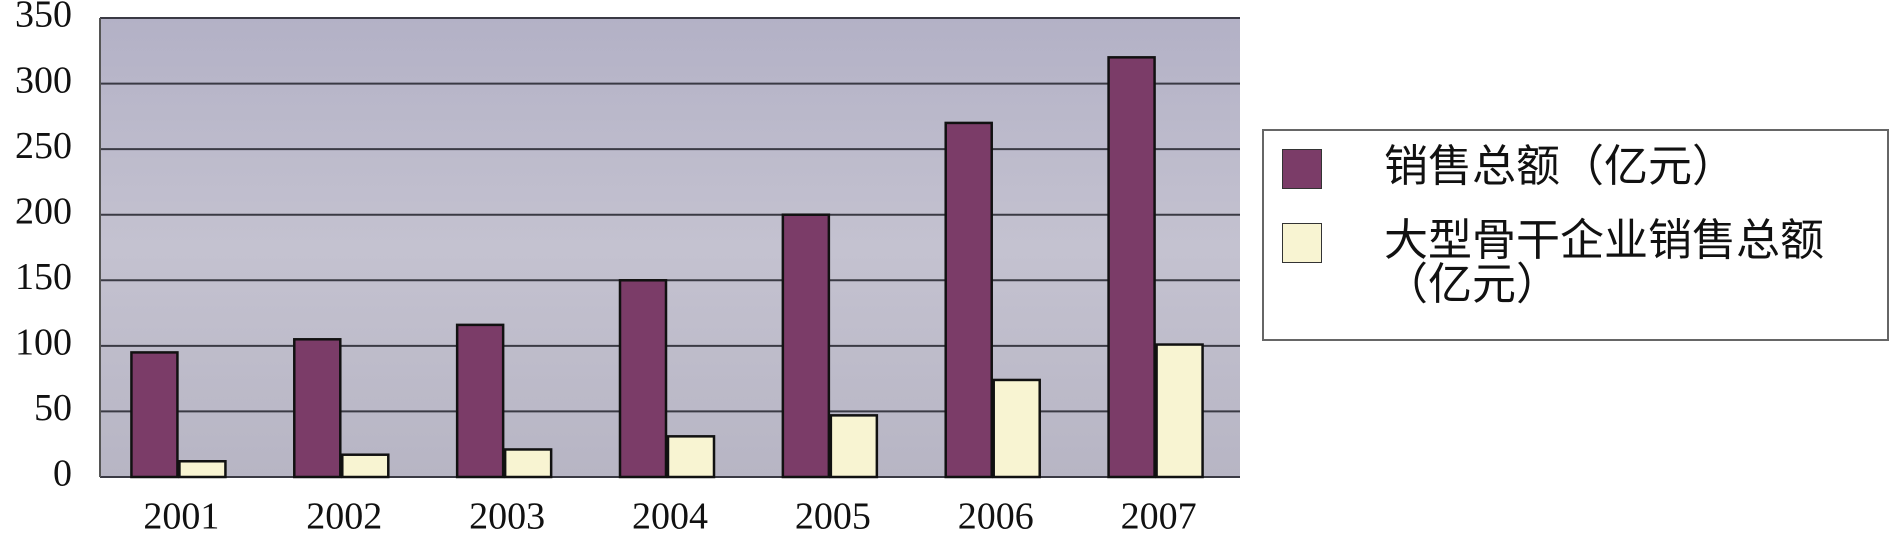 The width and height of the screenshot is (1893, 539). I want to click on legend-entry: 大型骨干企业销售总额（亿元）, so click(1583, 263).